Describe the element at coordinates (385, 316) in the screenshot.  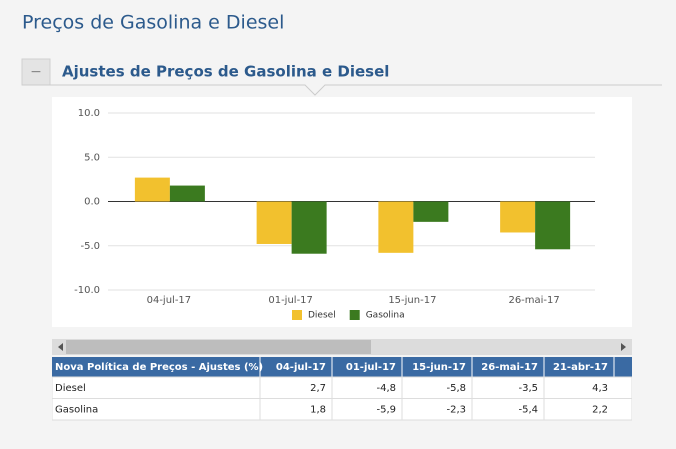
I see `legend-label: Gasolina` at that location.